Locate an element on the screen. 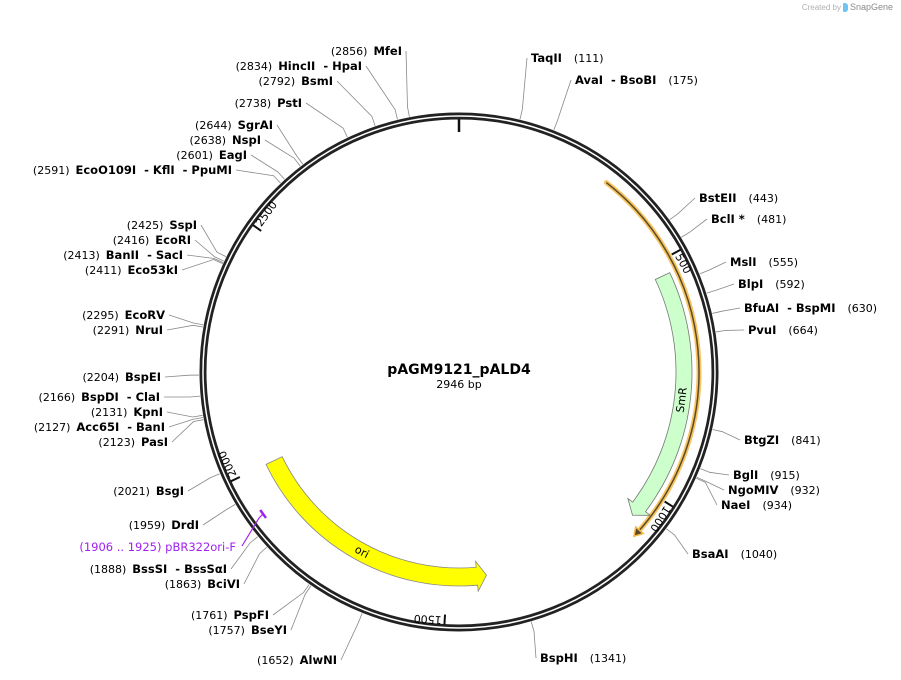 The image size is (901, 680). restriction-site: (1652) AlwNI is located at coordinates (310, 640).